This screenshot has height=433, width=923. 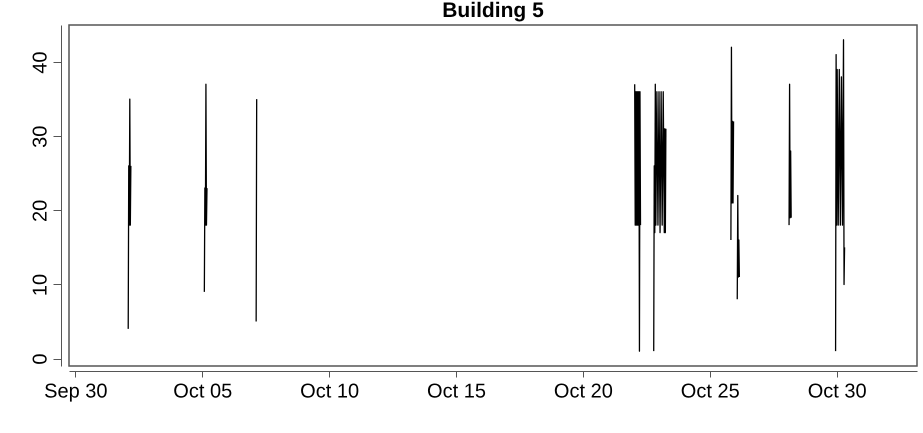 What do you see at coordinates (493, 11) in the screenshot?
I see `chart-title: Building 5` at bounding box center [493, 11].